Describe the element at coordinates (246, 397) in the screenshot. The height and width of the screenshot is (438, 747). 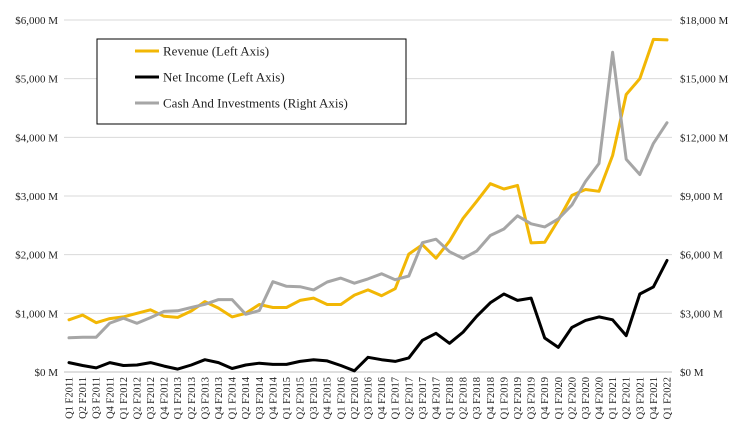
I see `x-axis-tick-label: Q2 F2014` at that location.